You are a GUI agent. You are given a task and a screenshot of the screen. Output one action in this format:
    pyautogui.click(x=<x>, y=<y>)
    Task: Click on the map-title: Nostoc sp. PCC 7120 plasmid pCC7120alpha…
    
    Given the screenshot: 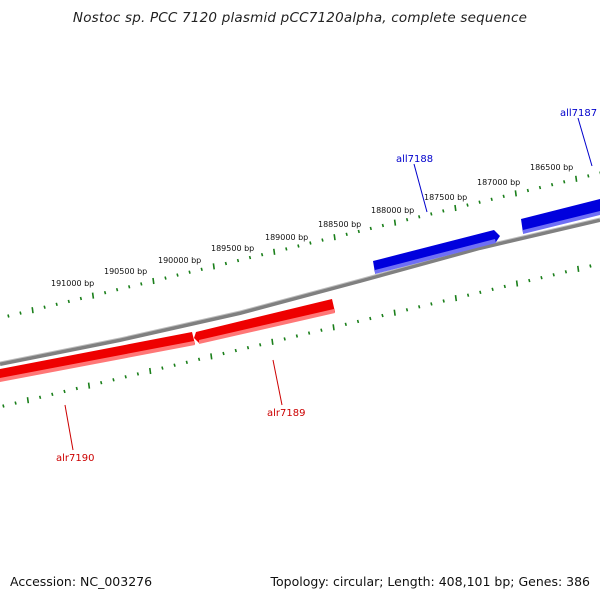 What is the action you would take?
    pyautogui.click(x=300, y=18)
    